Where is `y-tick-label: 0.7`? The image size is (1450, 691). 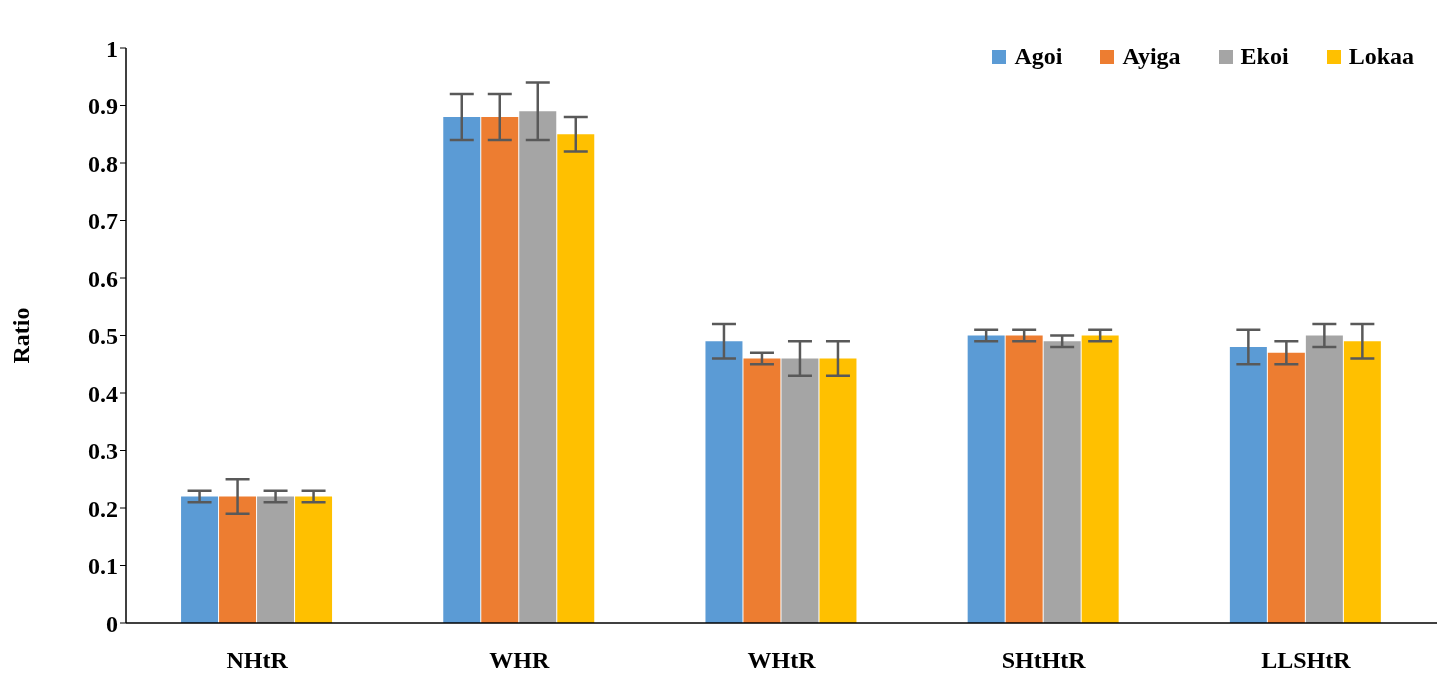
y-tick-label: 0.7 is located at coordinates (103, 221).